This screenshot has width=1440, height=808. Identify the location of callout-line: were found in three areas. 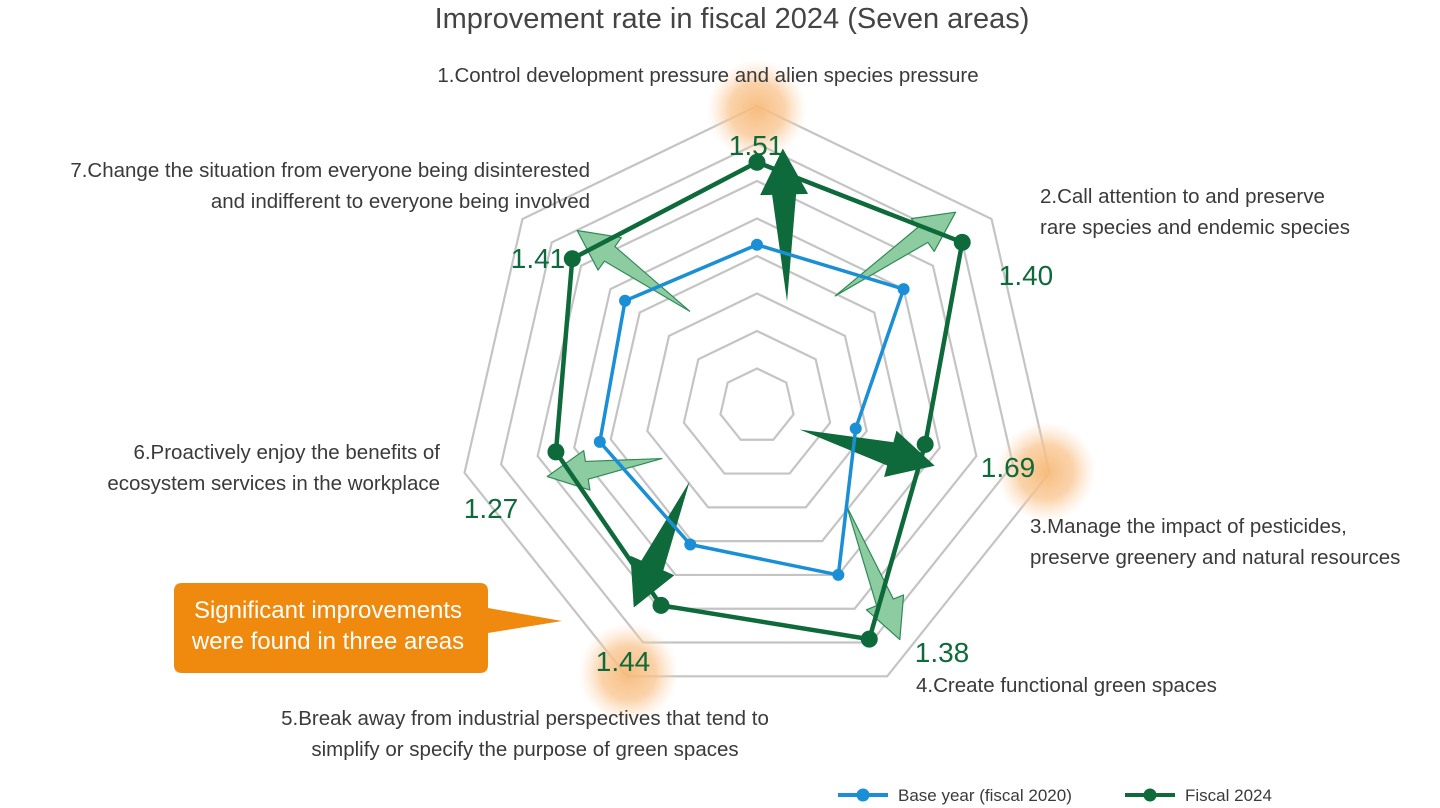
(327, 641).